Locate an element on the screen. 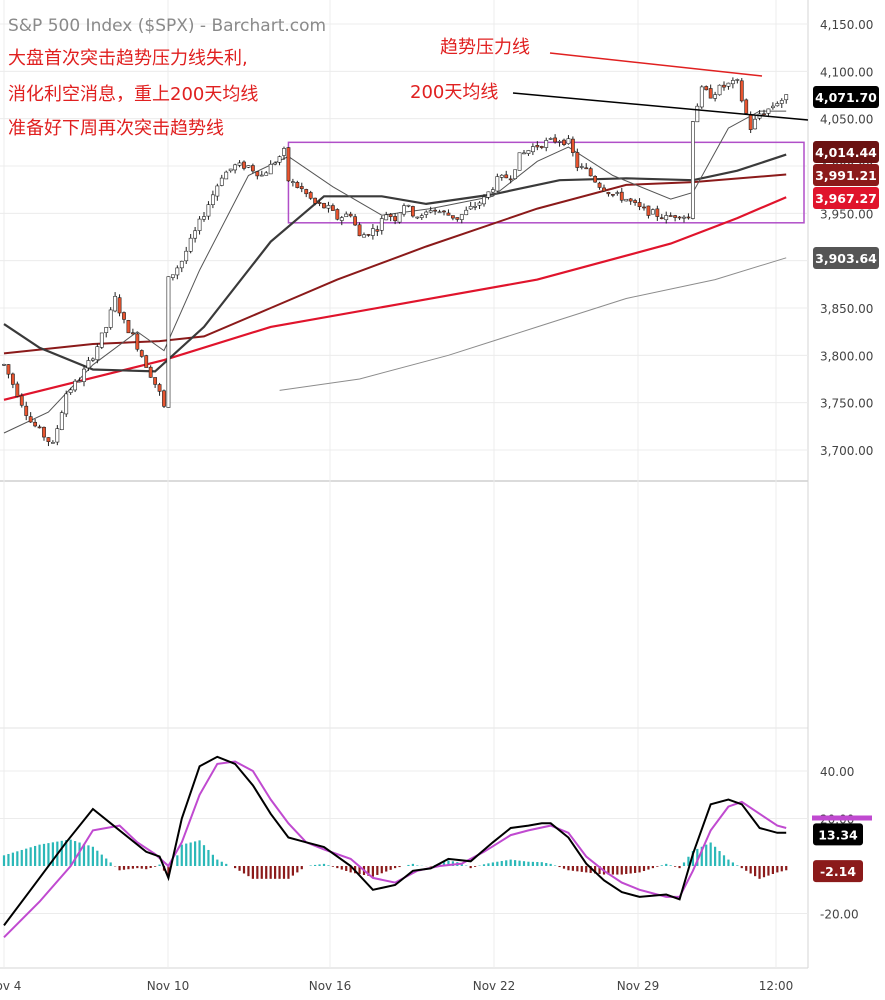 The height and width of the screenshot is (1000, 885). stoch-hist-label-text: -2.14 is located at coordinates (838, 871).